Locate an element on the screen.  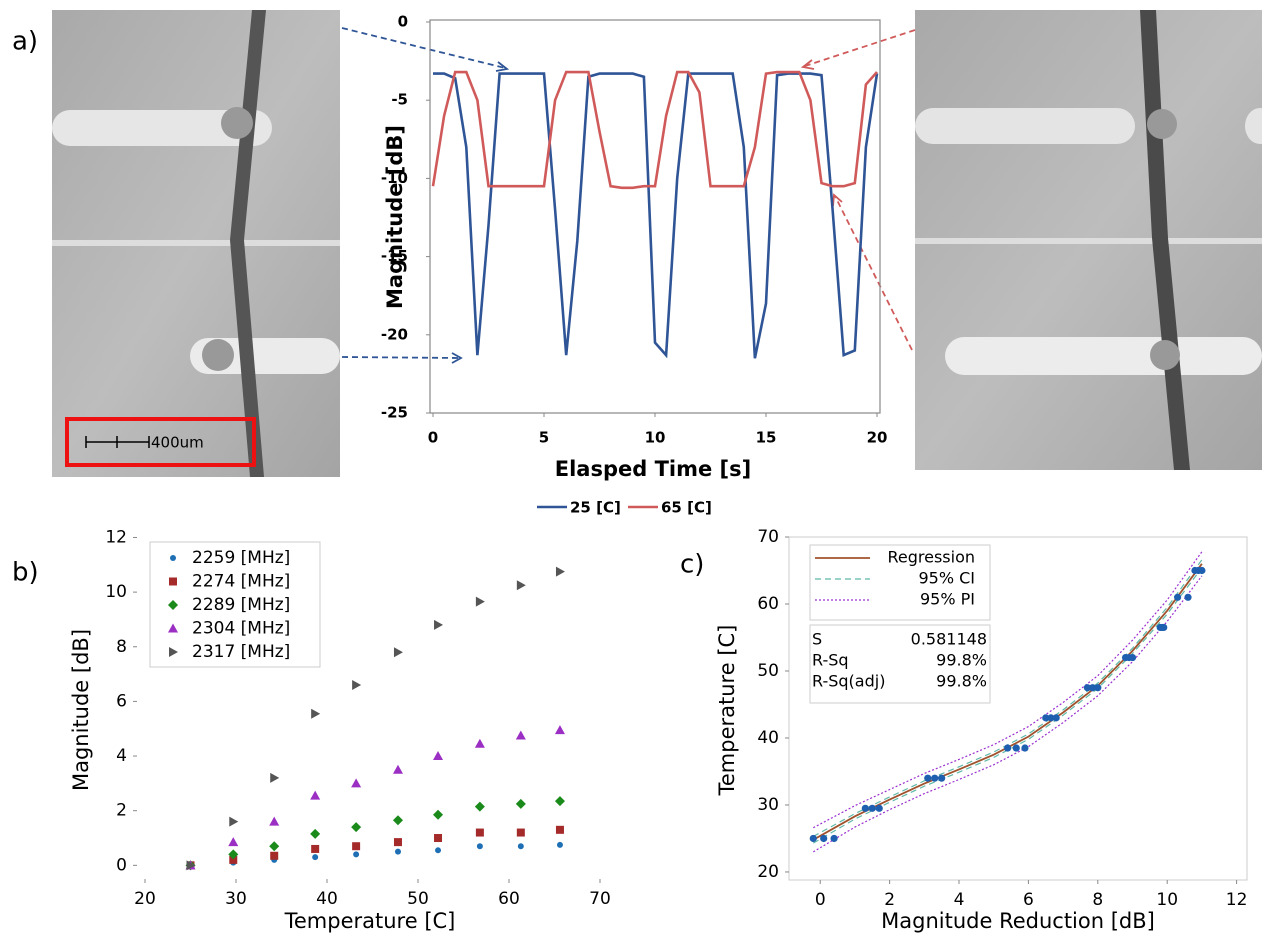
x-tick-label: 5 is located at coordinates (544, 438).